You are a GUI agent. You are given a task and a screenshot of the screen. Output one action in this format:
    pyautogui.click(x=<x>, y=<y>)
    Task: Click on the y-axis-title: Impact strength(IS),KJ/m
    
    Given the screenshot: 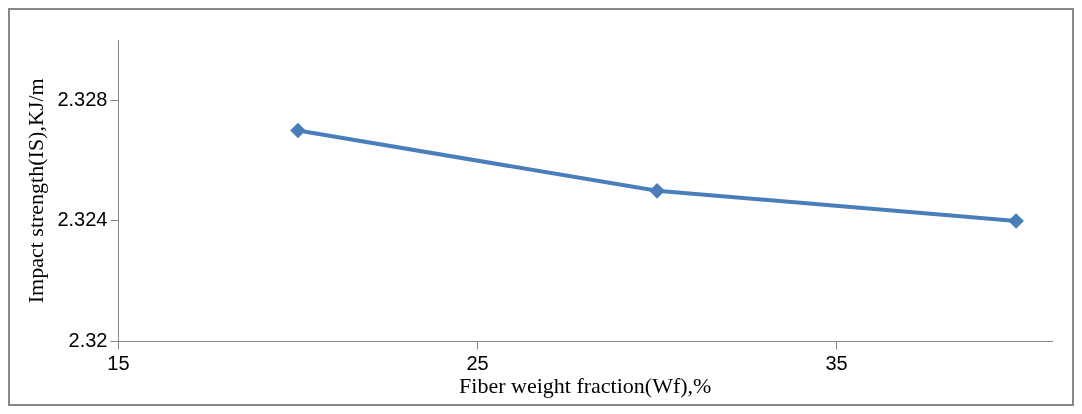 What is the action you would take?
    pyautogui.click(x=35, y=191)
    